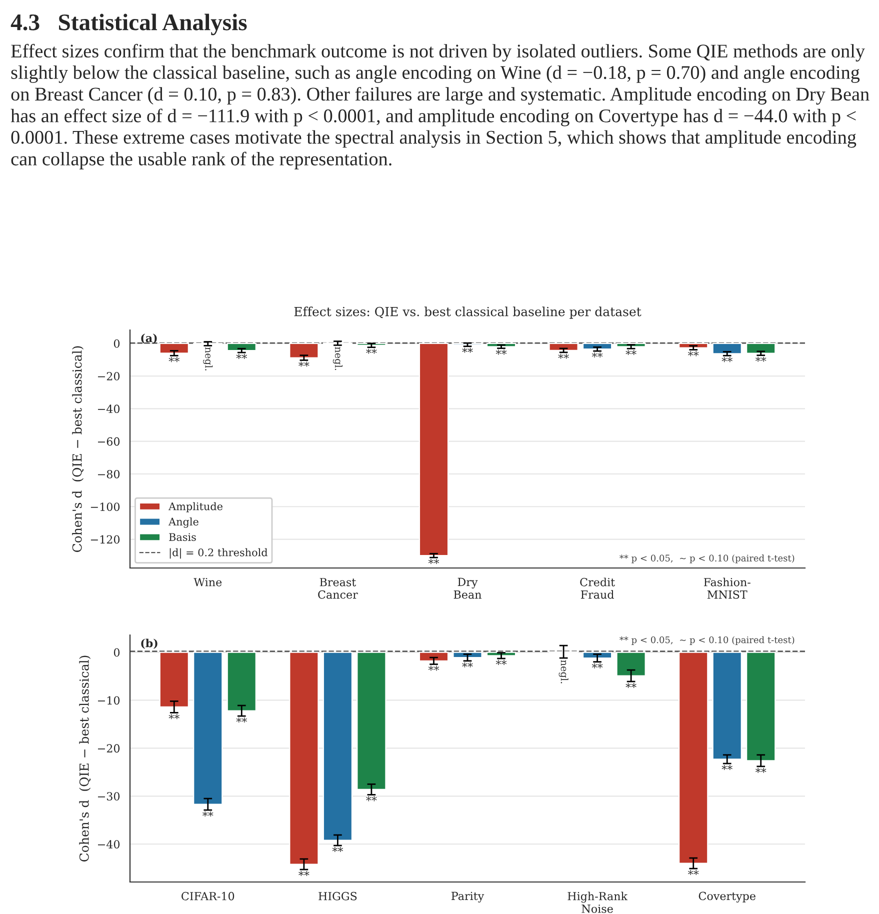 The image size is (879, 914). What do you see at coordinates (598, 902) in the screenshot?
I see `x-tick-label: High-Rank Noise` at bounding box center [598, 902].